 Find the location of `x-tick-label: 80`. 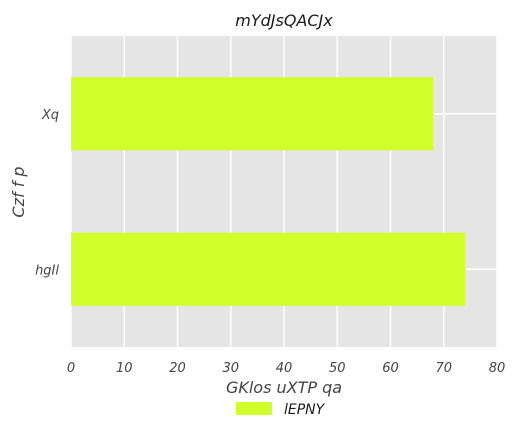

x-tick-label: 80 is located at coordinates (497, 368).